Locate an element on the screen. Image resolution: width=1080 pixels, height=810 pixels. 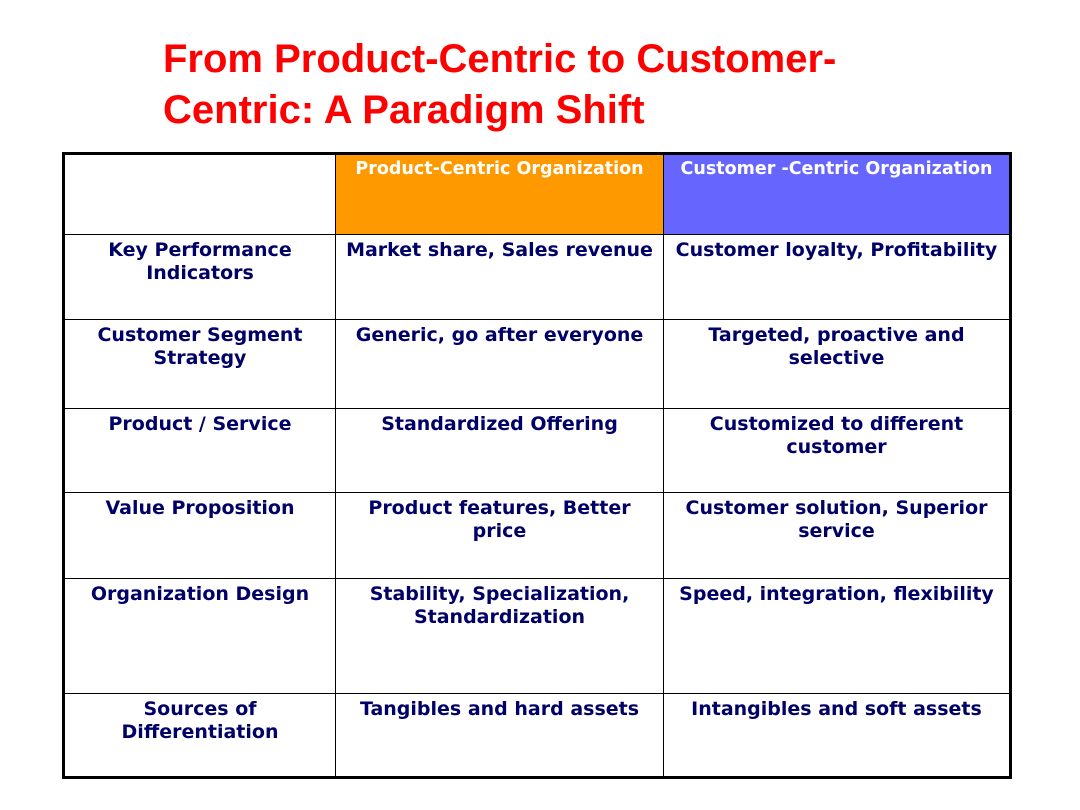
row-label: Sources of Differentiation is located at coordinates (199, 735).